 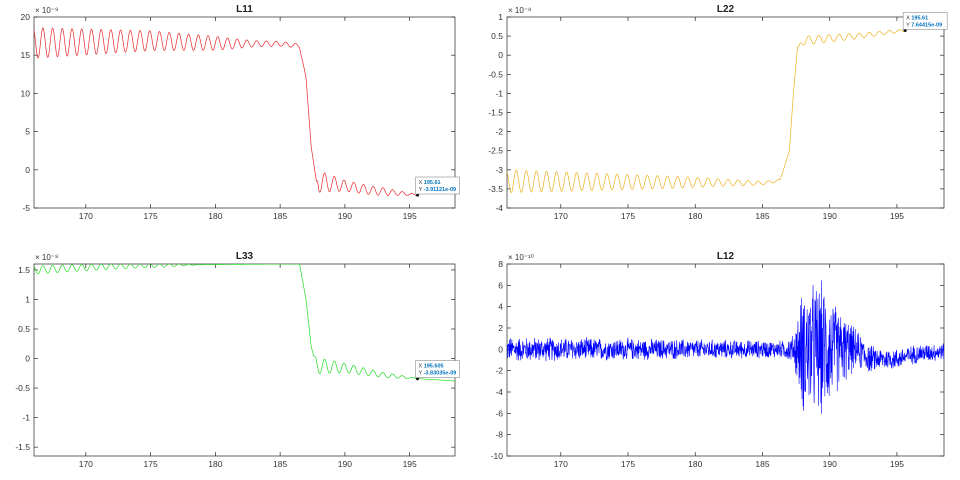 What do you see at coordinates (500, 285) in the screenshot?
I see `y-tick-label: 6` at bounding box center [500, 285].